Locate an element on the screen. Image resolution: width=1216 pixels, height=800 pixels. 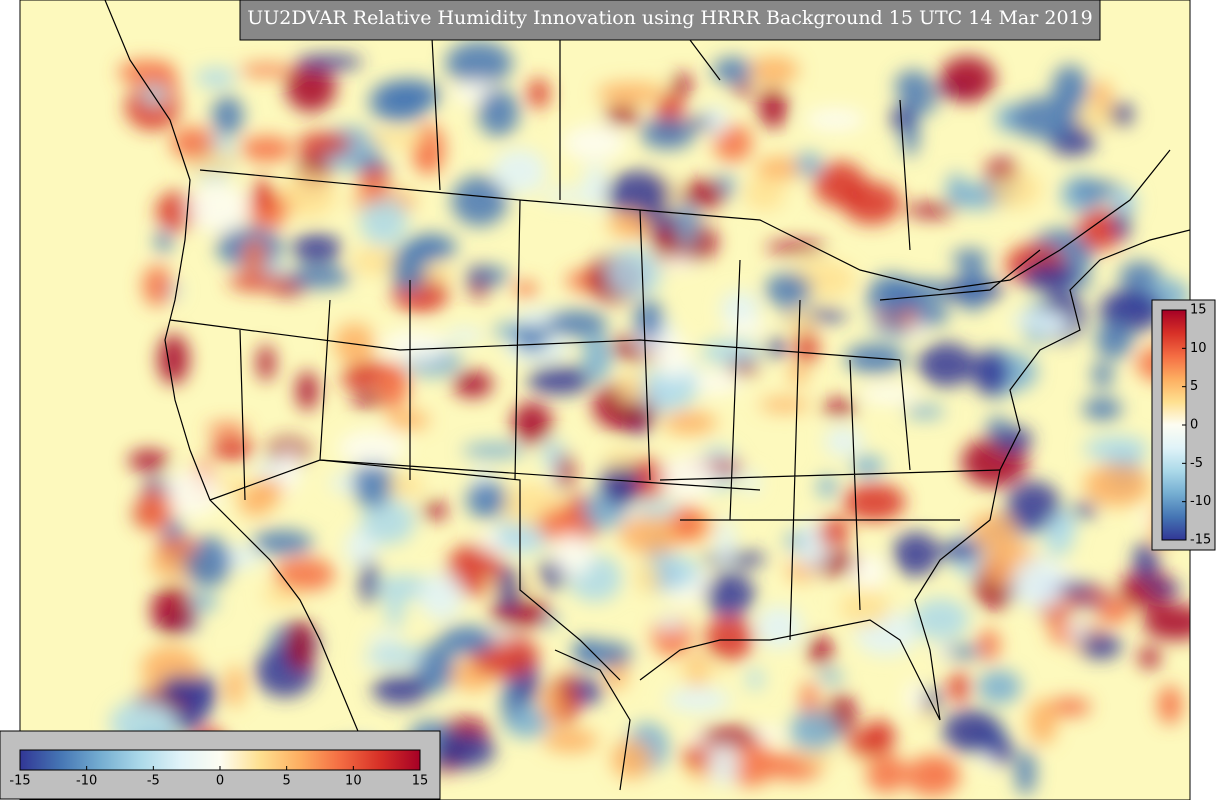
tick-label: 0 is located at coordinates (1194, 425).